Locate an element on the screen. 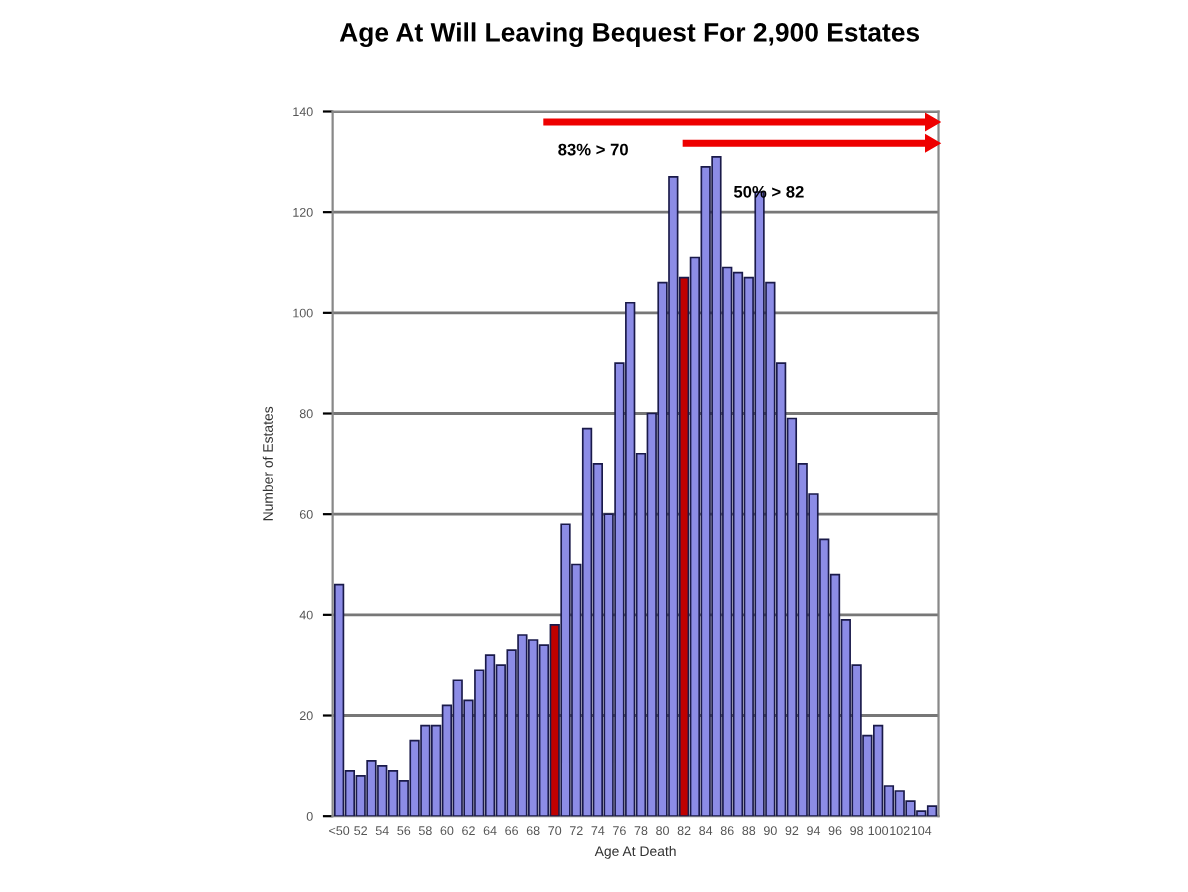  annotation: 50% > 82 is located at coordinates (768, 191).